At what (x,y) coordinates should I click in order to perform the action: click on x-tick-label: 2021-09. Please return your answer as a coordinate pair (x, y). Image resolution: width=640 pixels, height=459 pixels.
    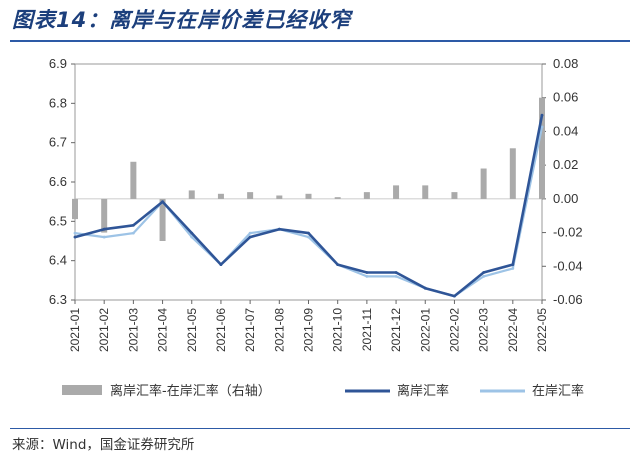
    Looking at the image, I should click on (309, 330).